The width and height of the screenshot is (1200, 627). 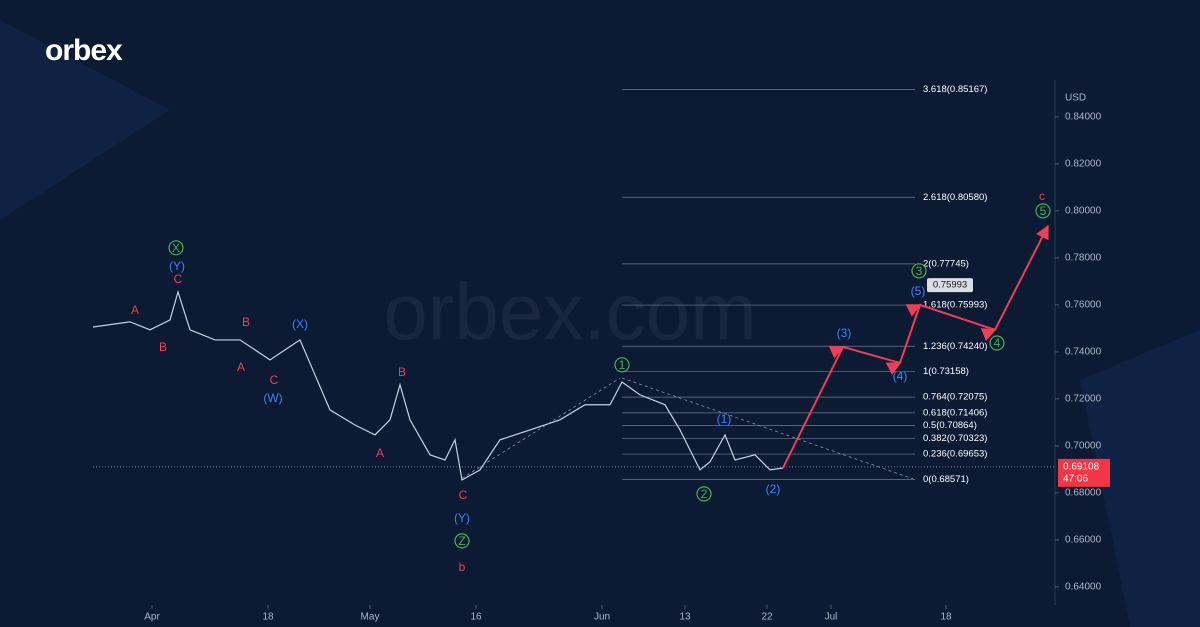 I want to click on fib-label: 0.618(0.71406), so click(x=955, y=412).